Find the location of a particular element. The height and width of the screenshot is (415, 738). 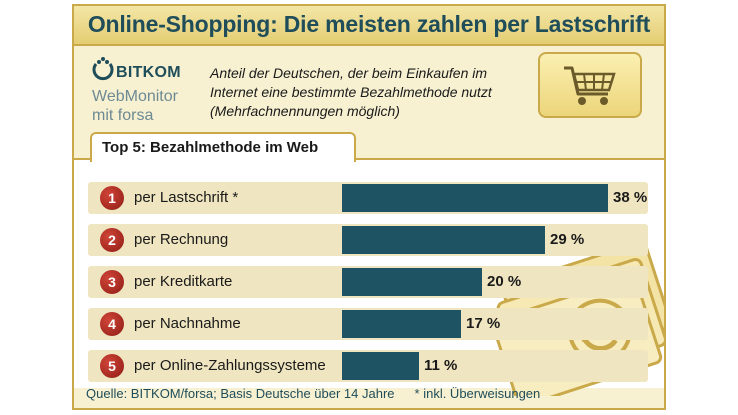

bitkom-logo: BITKOM WebMonitor mit forsa is located at coordinates (155, 94).